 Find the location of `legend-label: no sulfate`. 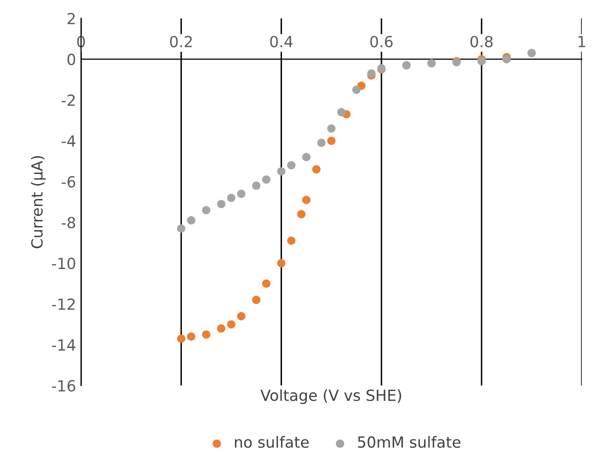

legend-label: no sulfate is located at coordinates (271, 442).